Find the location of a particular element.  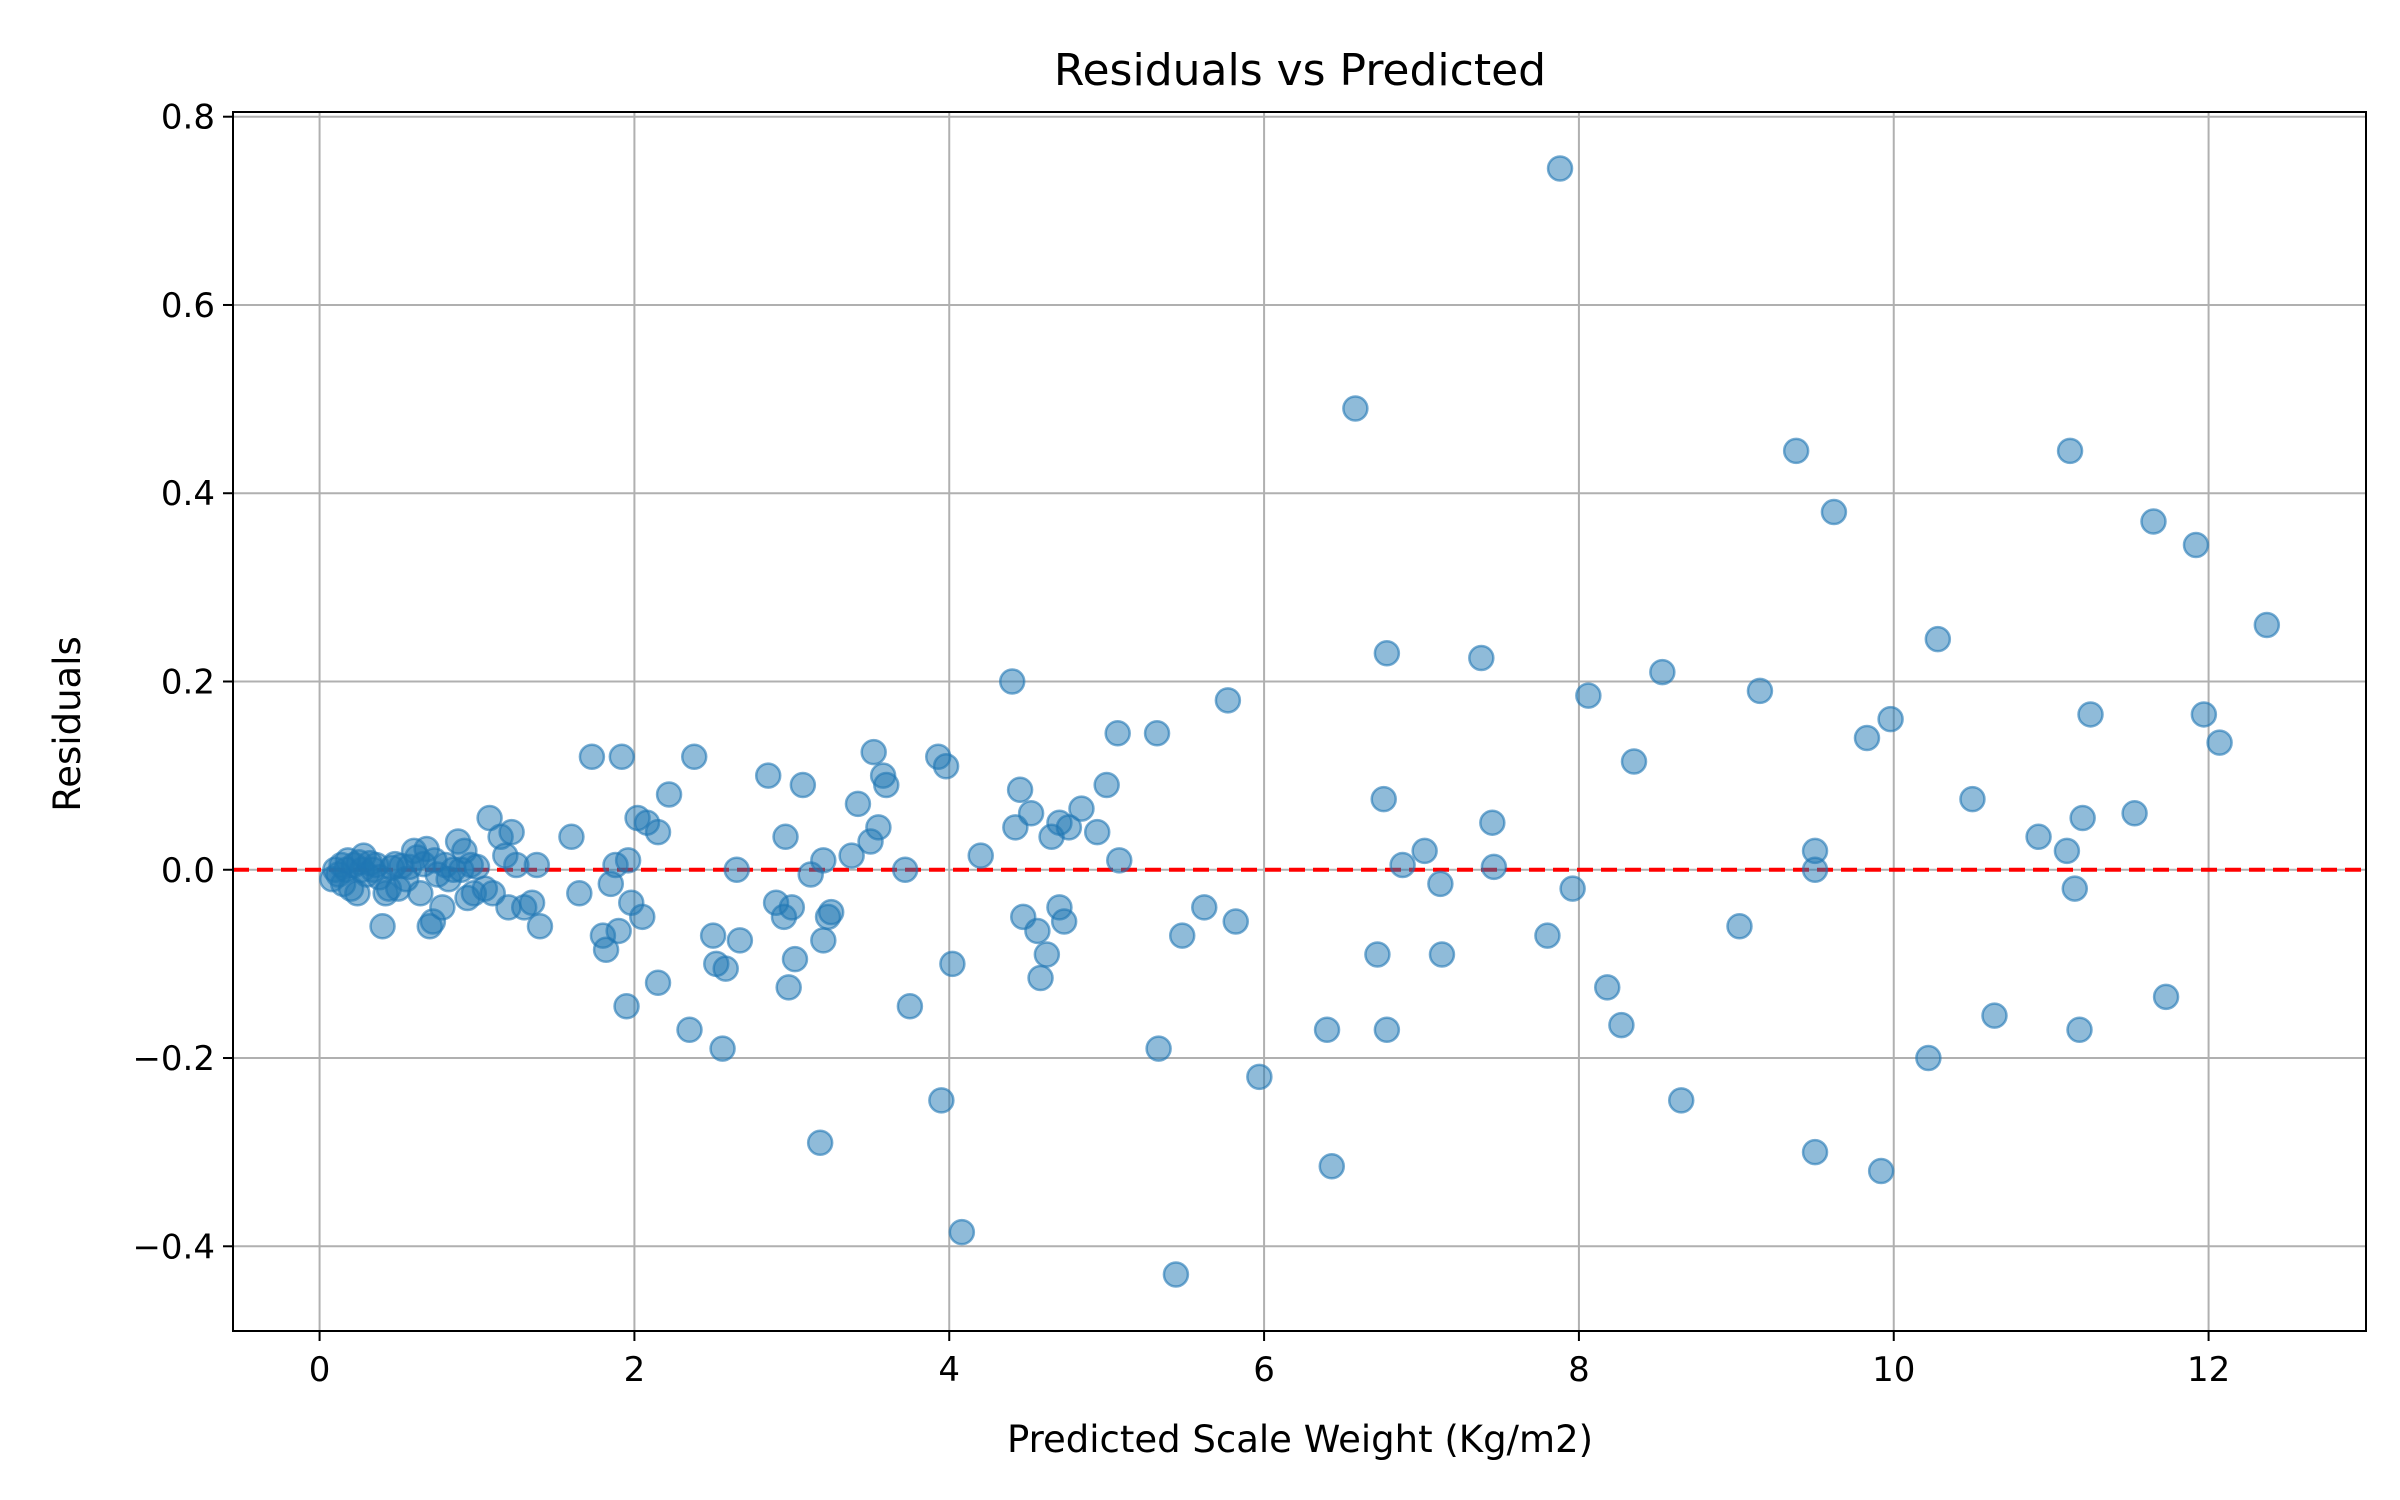

y-axis-label: Residuals is located at coordinates (67, 724).